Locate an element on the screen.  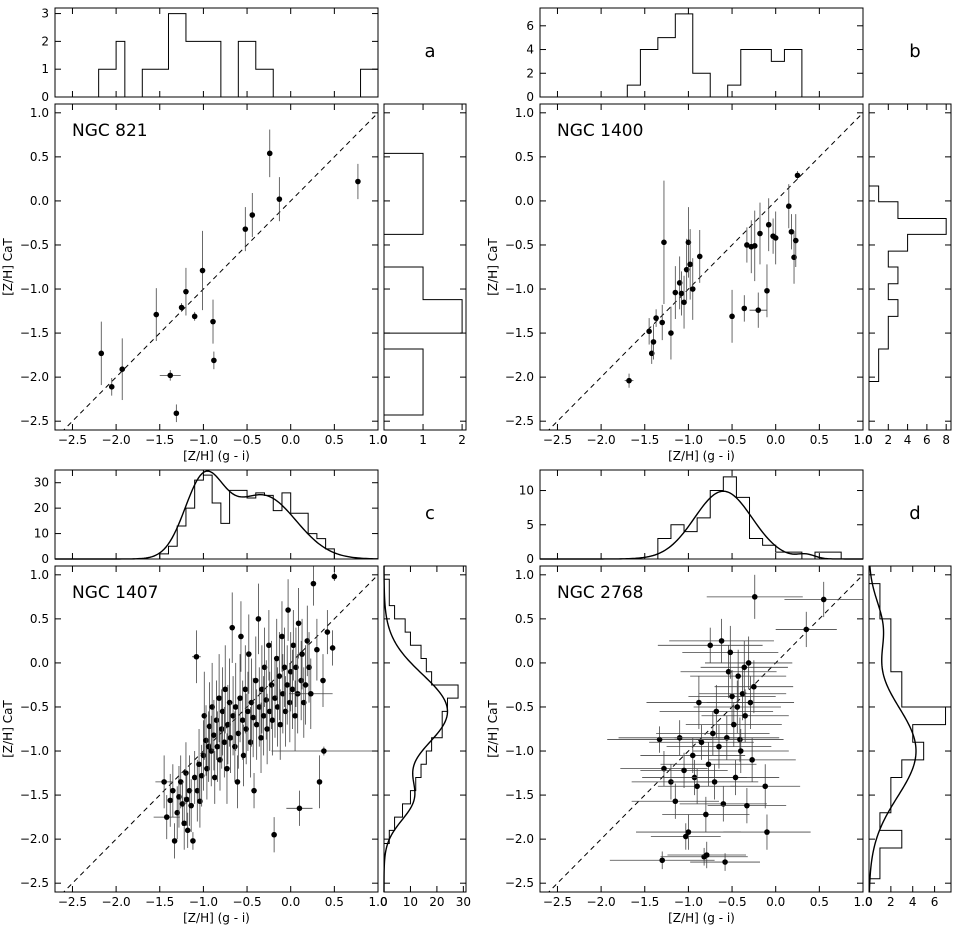
panel-letter: a is located at coordinates (429, 51).